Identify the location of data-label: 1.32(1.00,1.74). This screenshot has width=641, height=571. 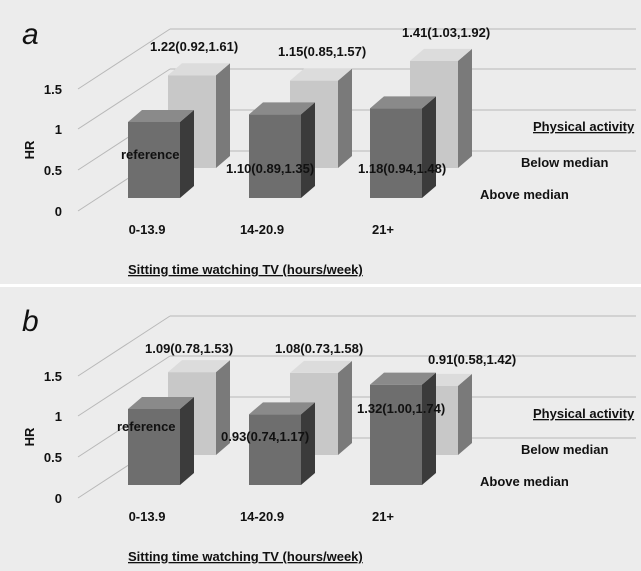
(401, 408).